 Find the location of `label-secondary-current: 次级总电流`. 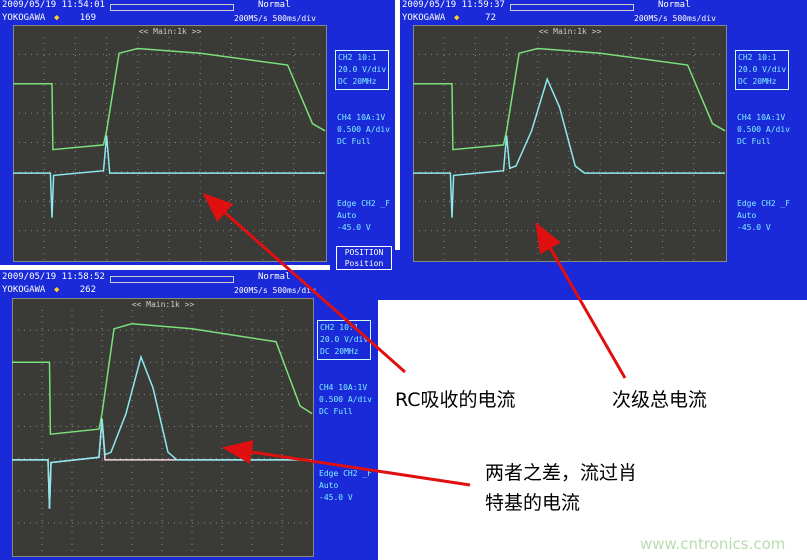

label-secondary-current: 次级总电流 is located at coordinates (660, 400).